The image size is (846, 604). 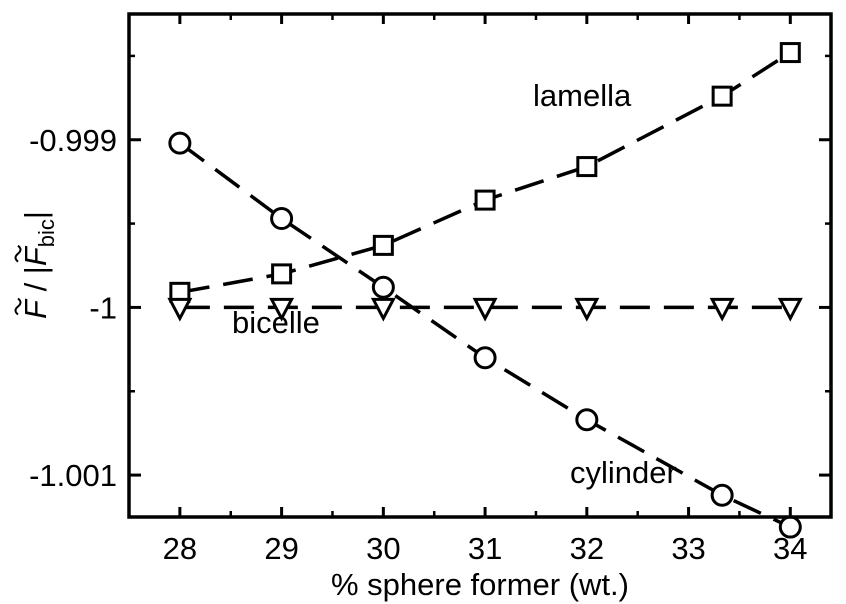 What do you see at coordinates (180, 548) in the screenshot?
I see `x-tick-label: 28` at bounding box center [180, 548].